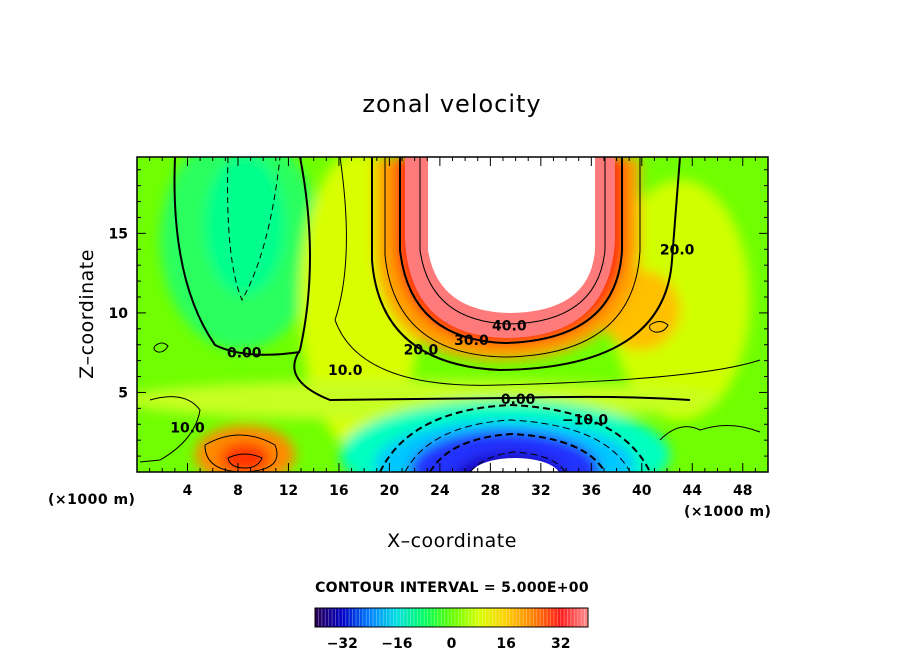 The height and width of the screenshot is (654, 904). I want to click on x-tick-label: 16, so click(338, 491).